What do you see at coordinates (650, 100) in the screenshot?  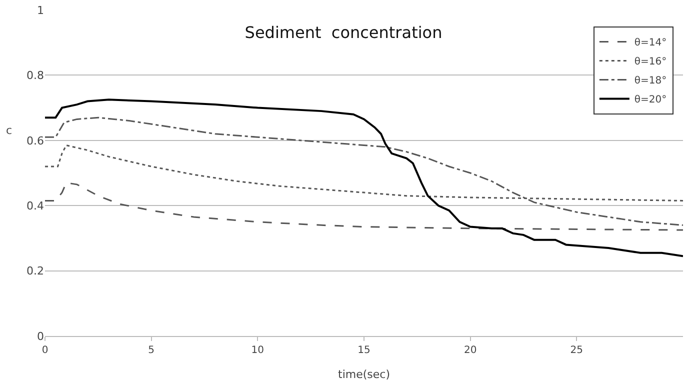 I see `legend-label: θ=20°` at bounding box center [650, 100].